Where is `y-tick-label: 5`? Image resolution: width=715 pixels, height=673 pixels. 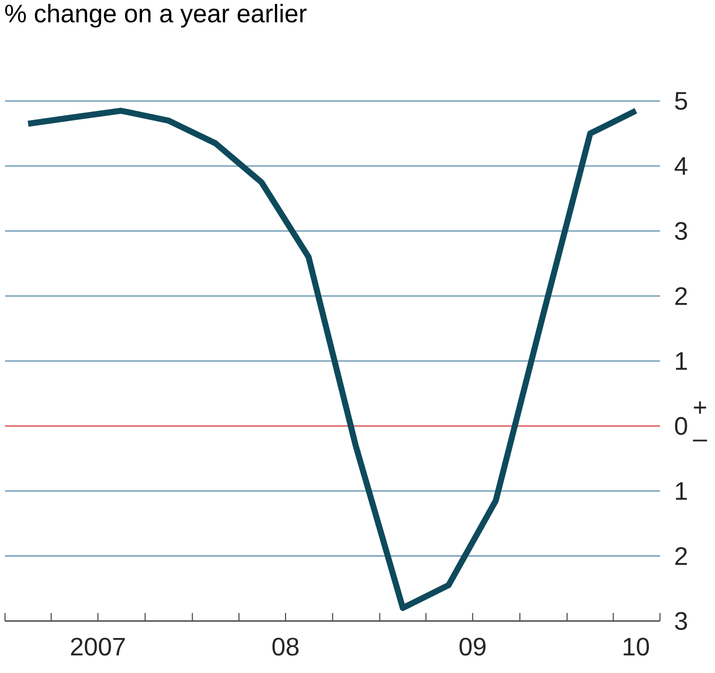 y-tick-label: 5 is located at coordinates (681, 101).